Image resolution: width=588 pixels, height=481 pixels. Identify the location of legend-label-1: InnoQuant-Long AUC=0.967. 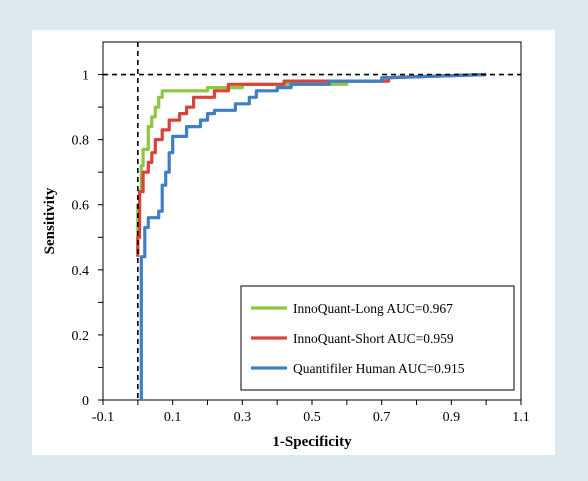
(373, 308).